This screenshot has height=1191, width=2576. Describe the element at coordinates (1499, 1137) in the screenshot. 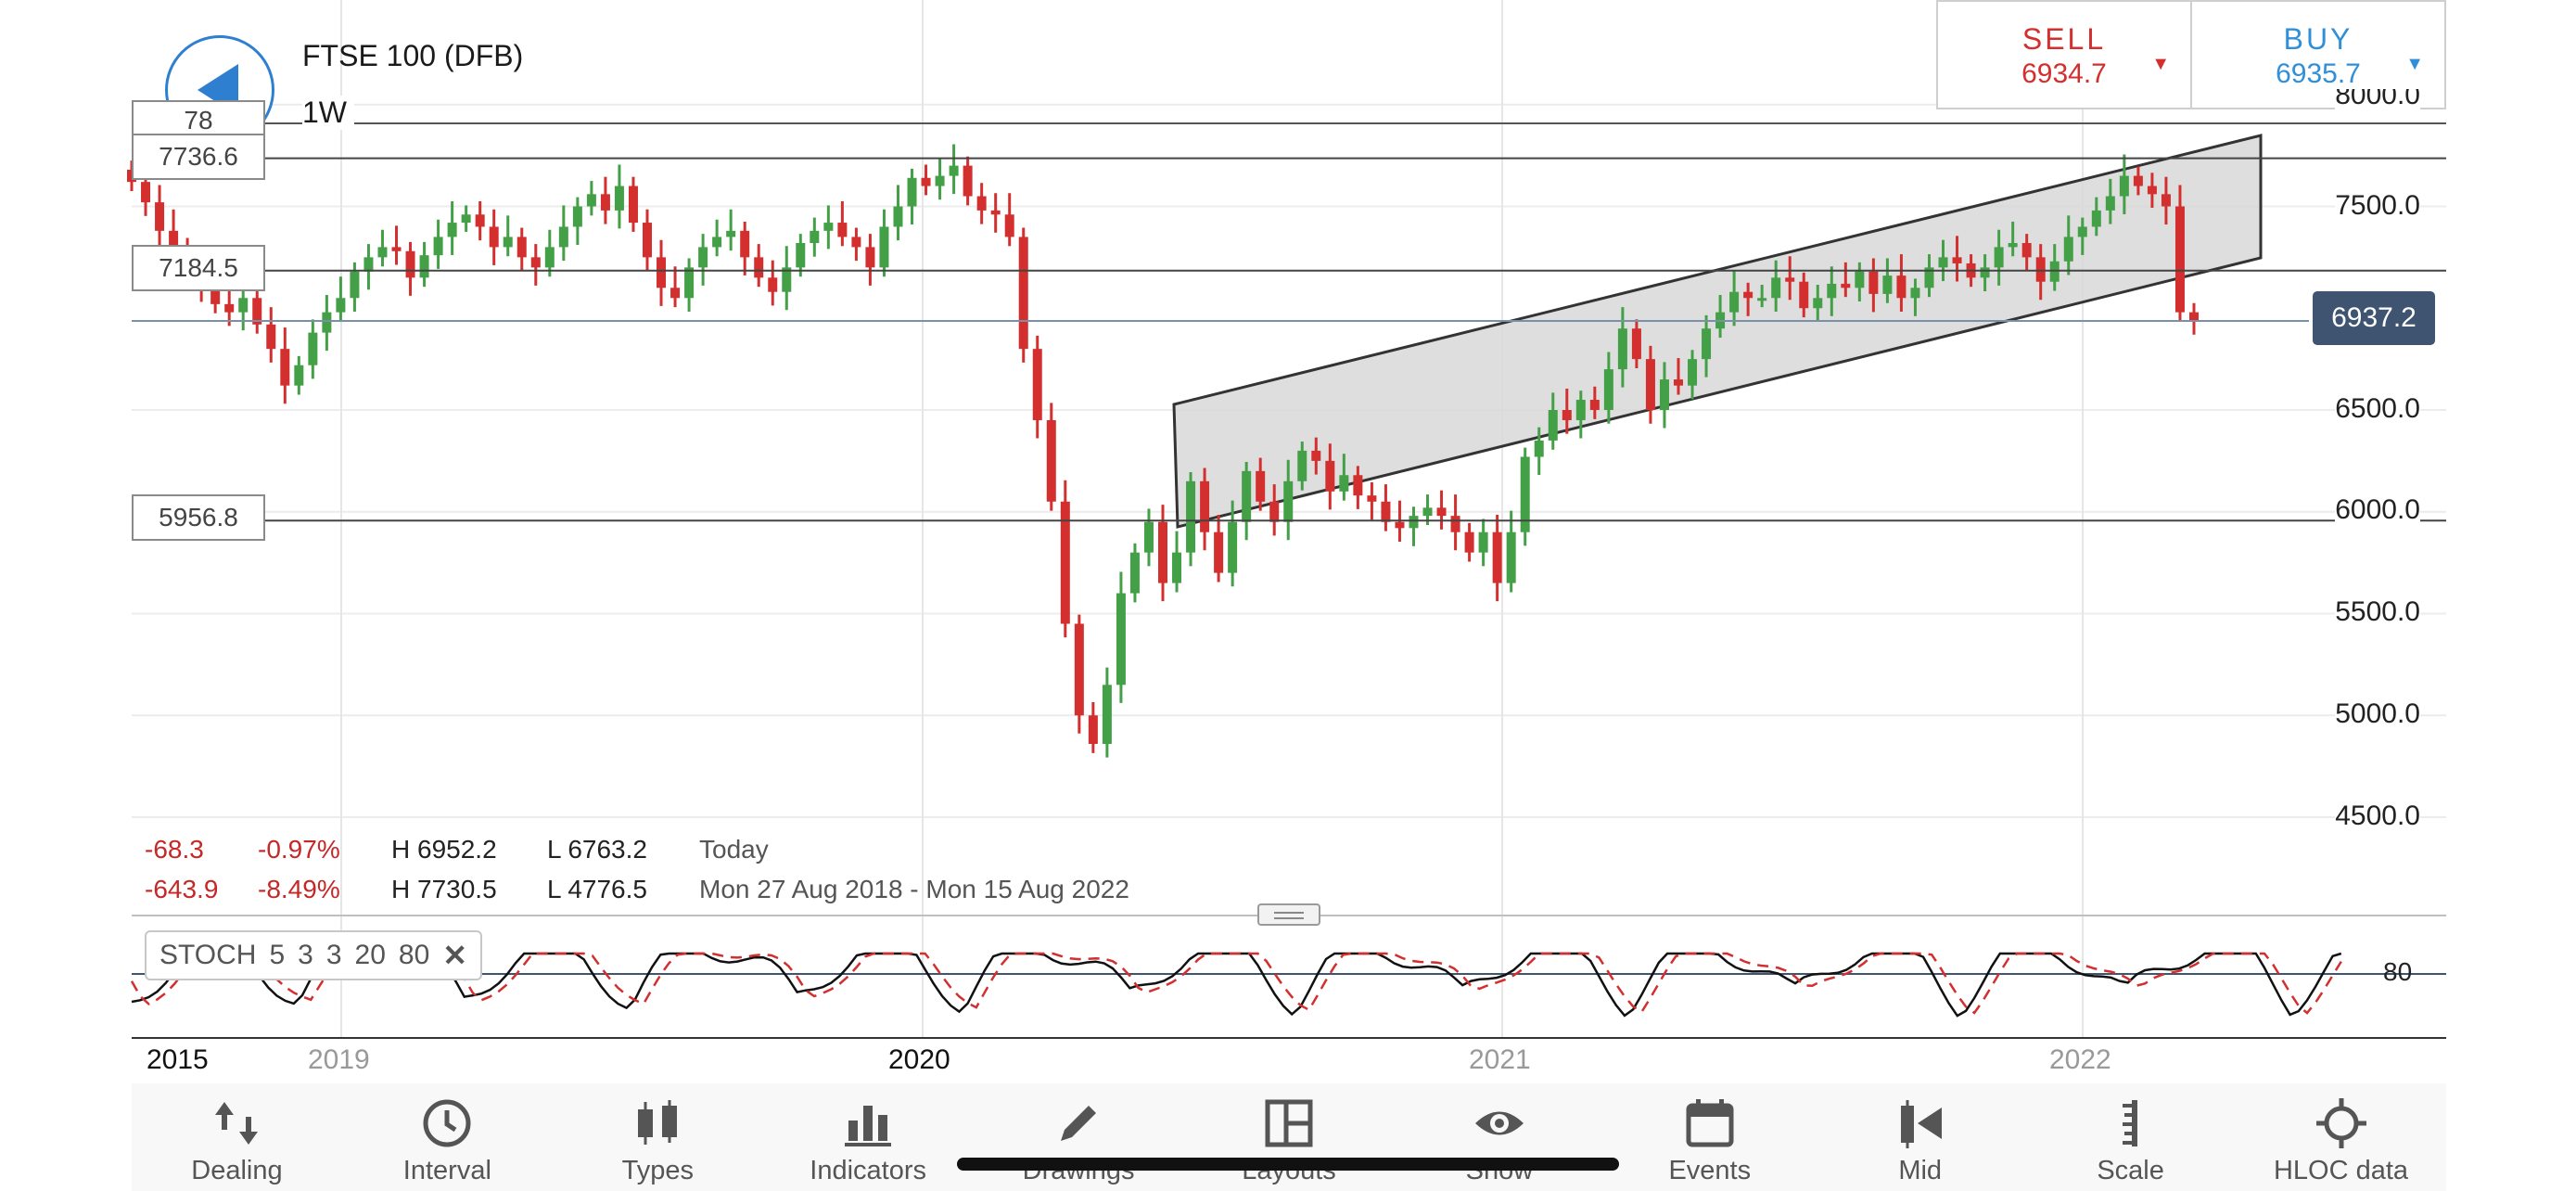

I see `tab-show: Show` at that location.